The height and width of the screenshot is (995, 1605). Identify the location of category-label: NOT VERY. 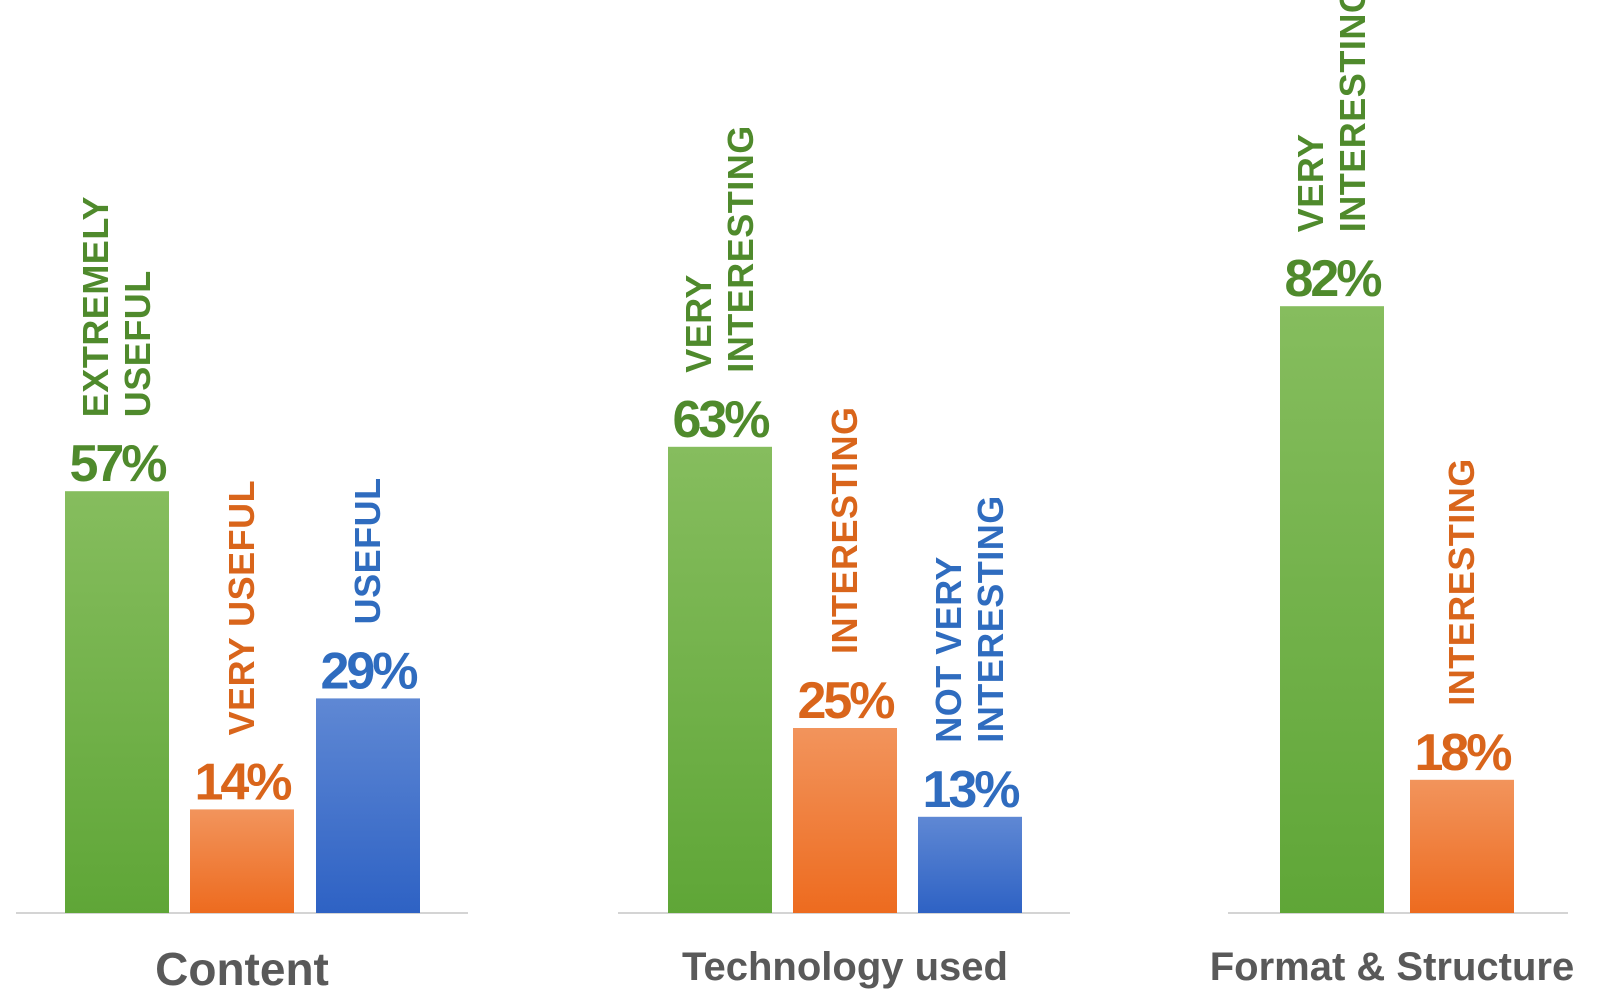
(948, 649).